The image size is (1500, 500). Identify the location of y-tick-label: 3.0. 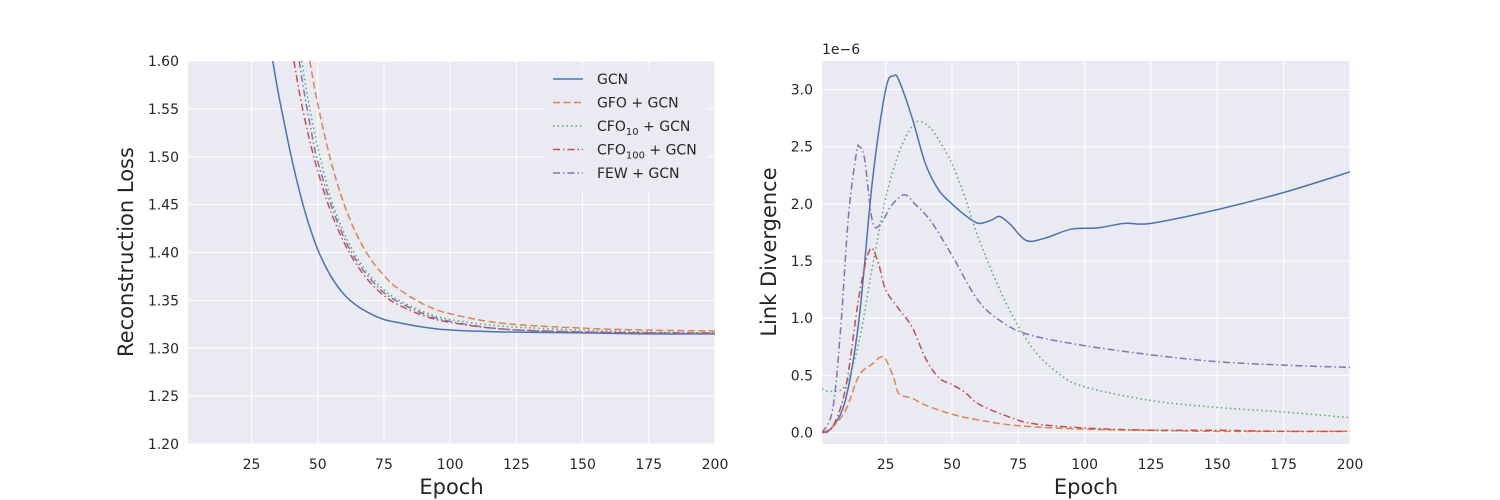
(802, 91).